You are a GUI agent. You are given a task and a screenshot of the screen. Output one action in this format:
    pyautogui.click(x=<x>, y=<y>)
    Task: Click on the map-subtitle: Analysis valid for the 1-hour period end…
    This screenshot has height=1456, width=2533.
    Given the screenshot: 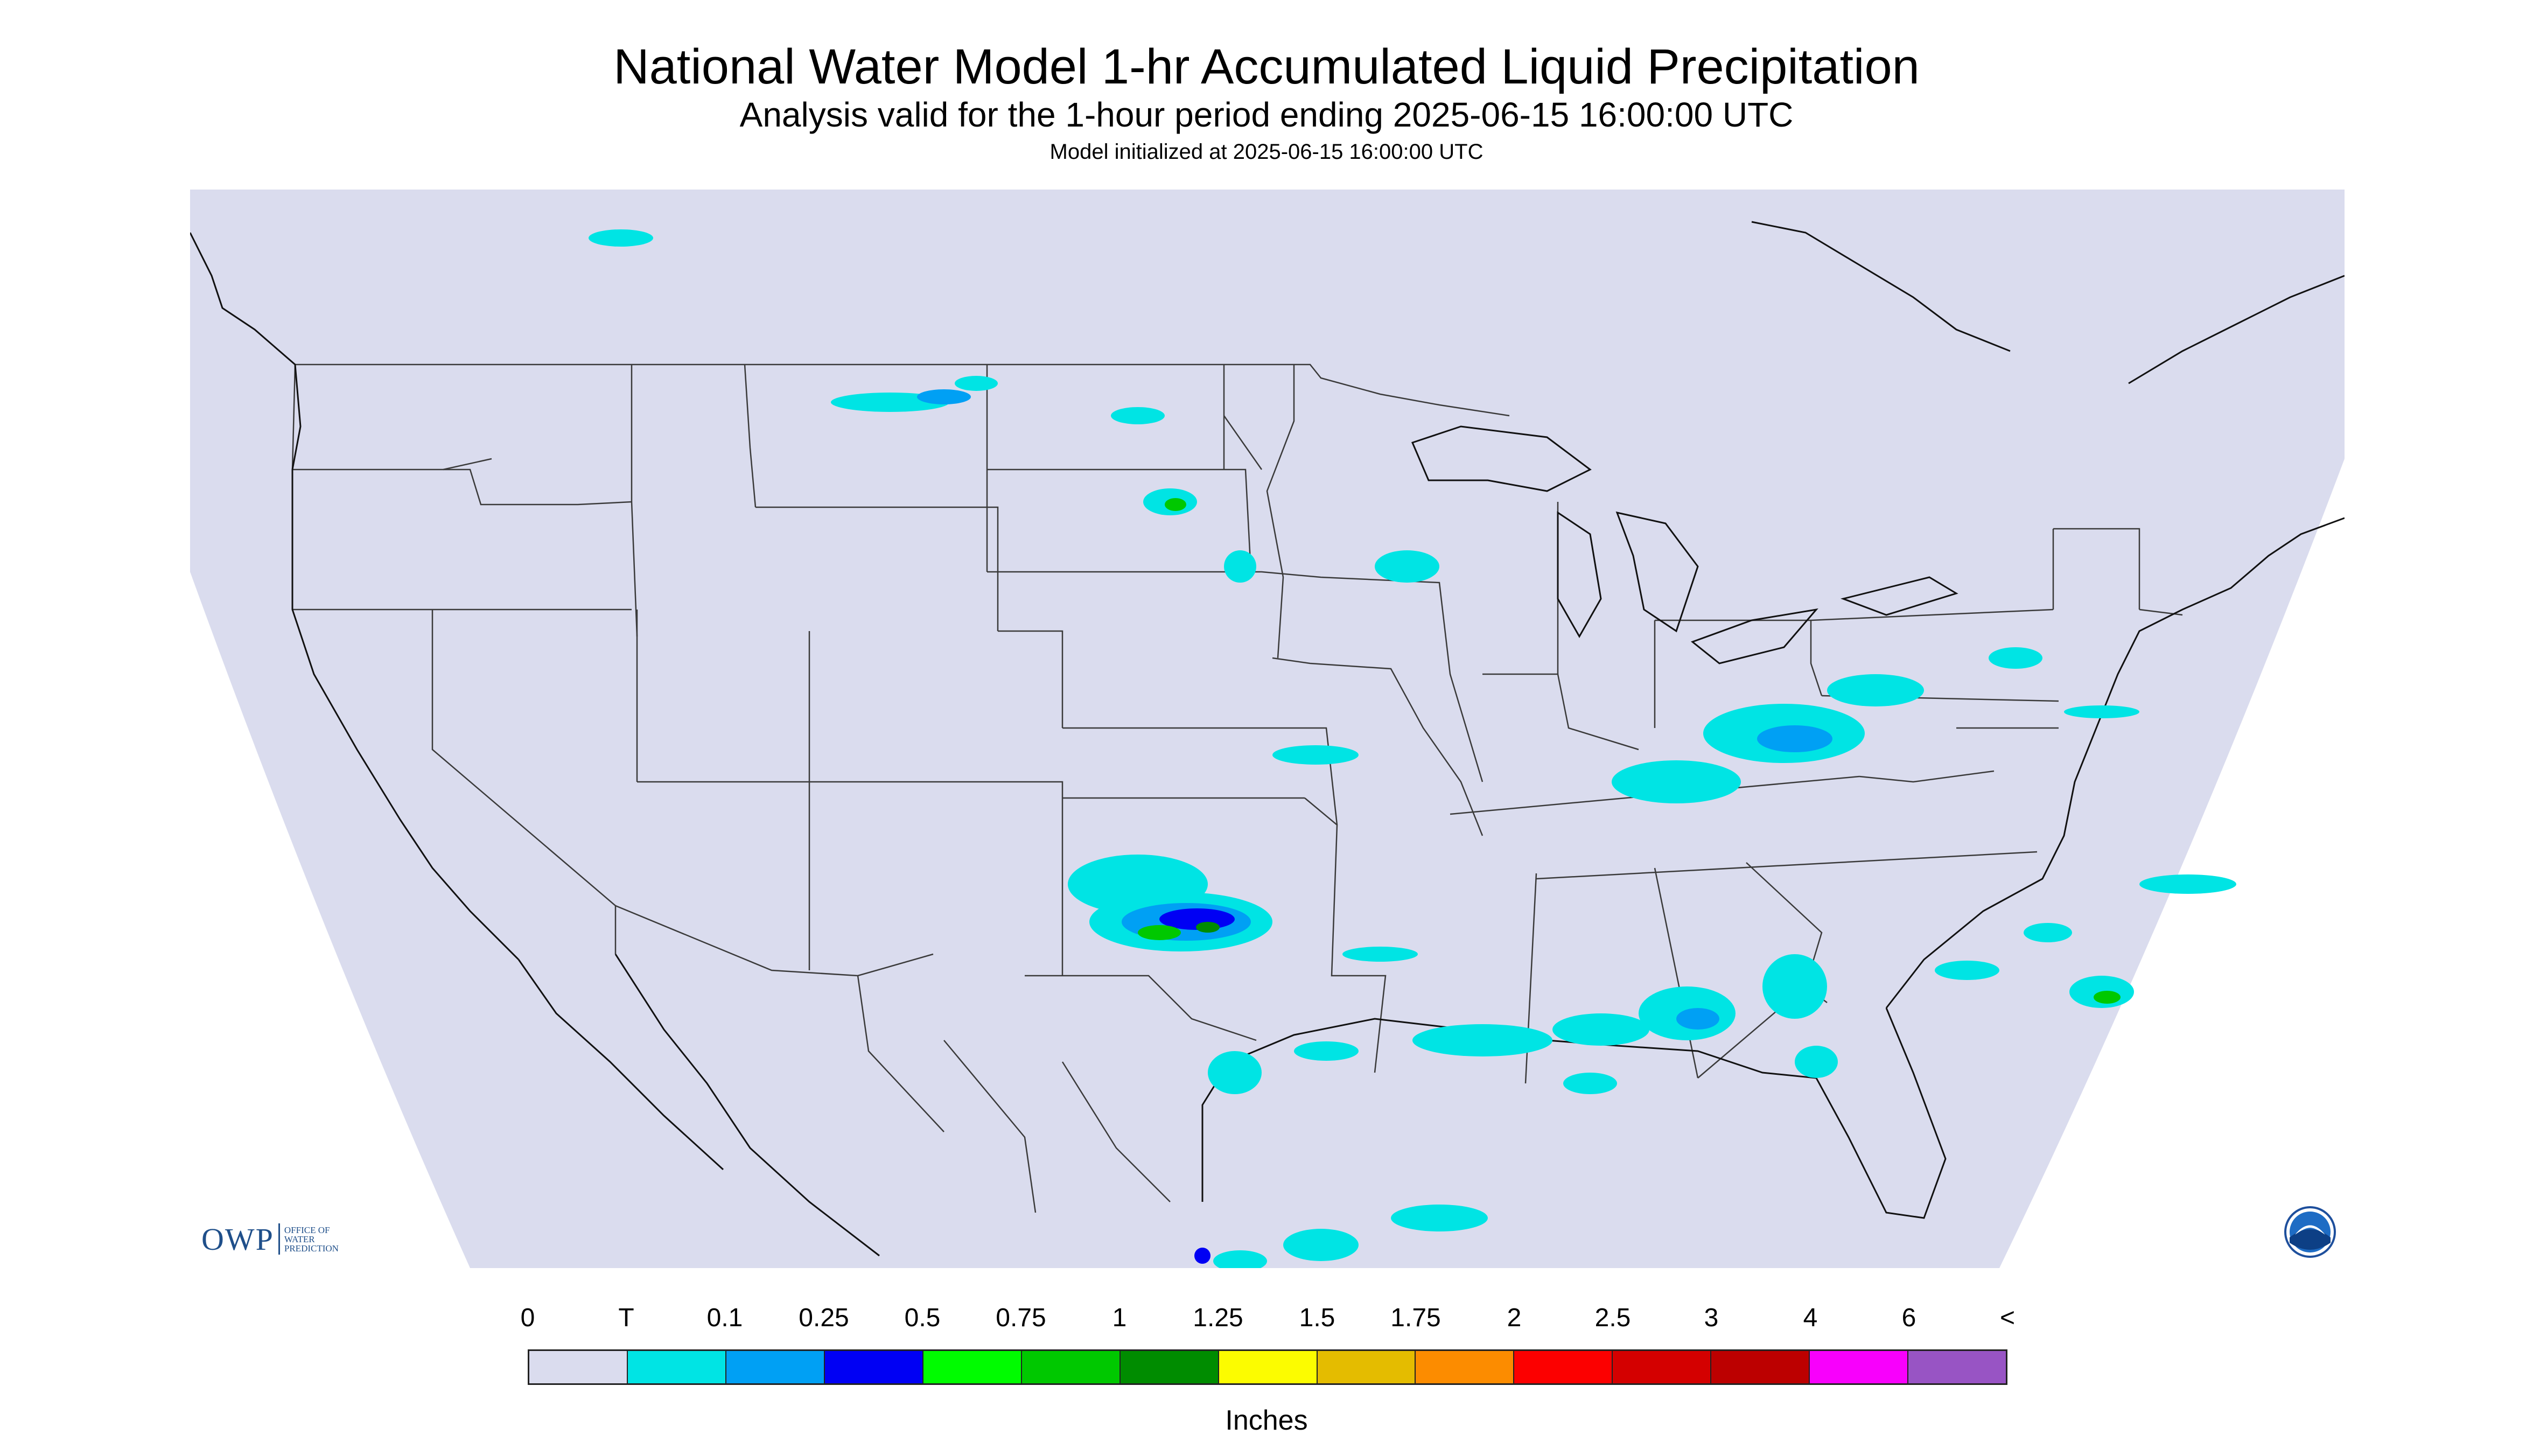 What is the action you would take?
    pyautogui.click(x=1266, y=114)
    